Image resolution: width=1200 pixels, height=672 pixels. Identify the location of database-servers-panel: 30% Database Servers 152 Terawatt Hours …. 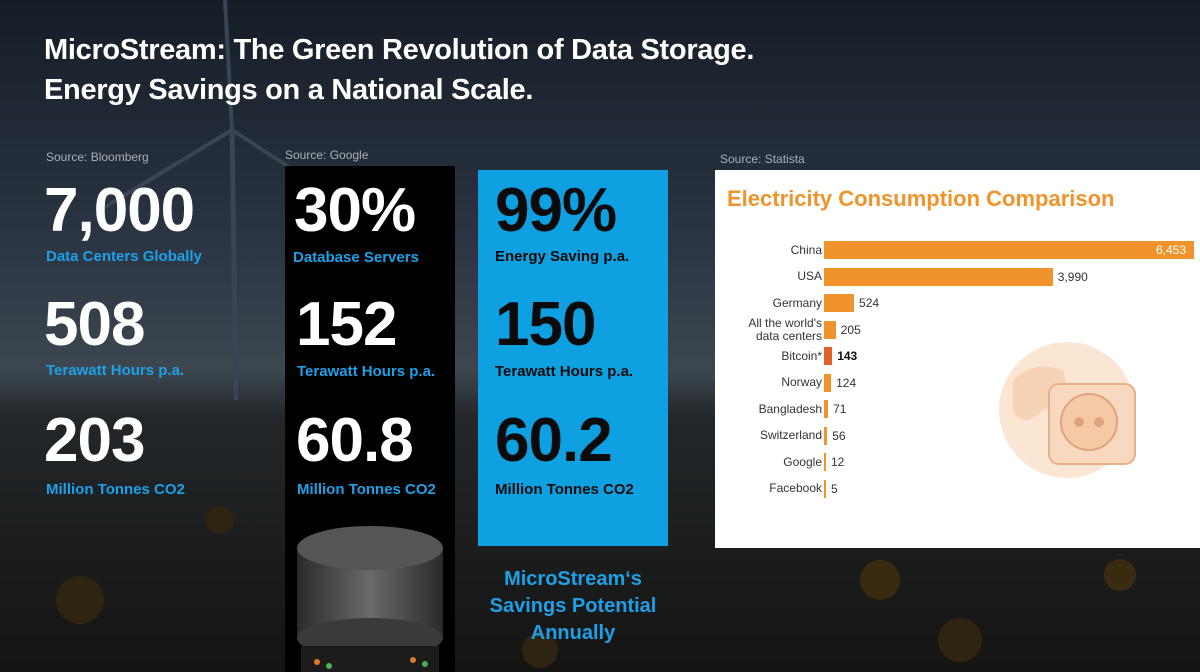
(370, 419).